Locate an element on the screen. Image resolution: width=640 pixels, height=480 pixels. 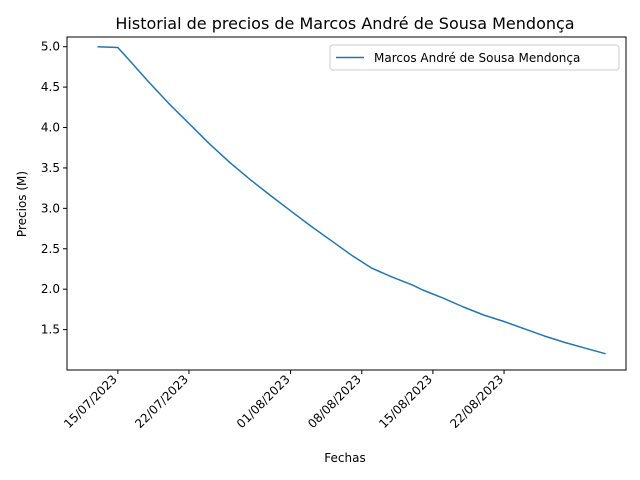
legend: Marcos André de Sousa Mendonça is located at coordinates (474, 57).